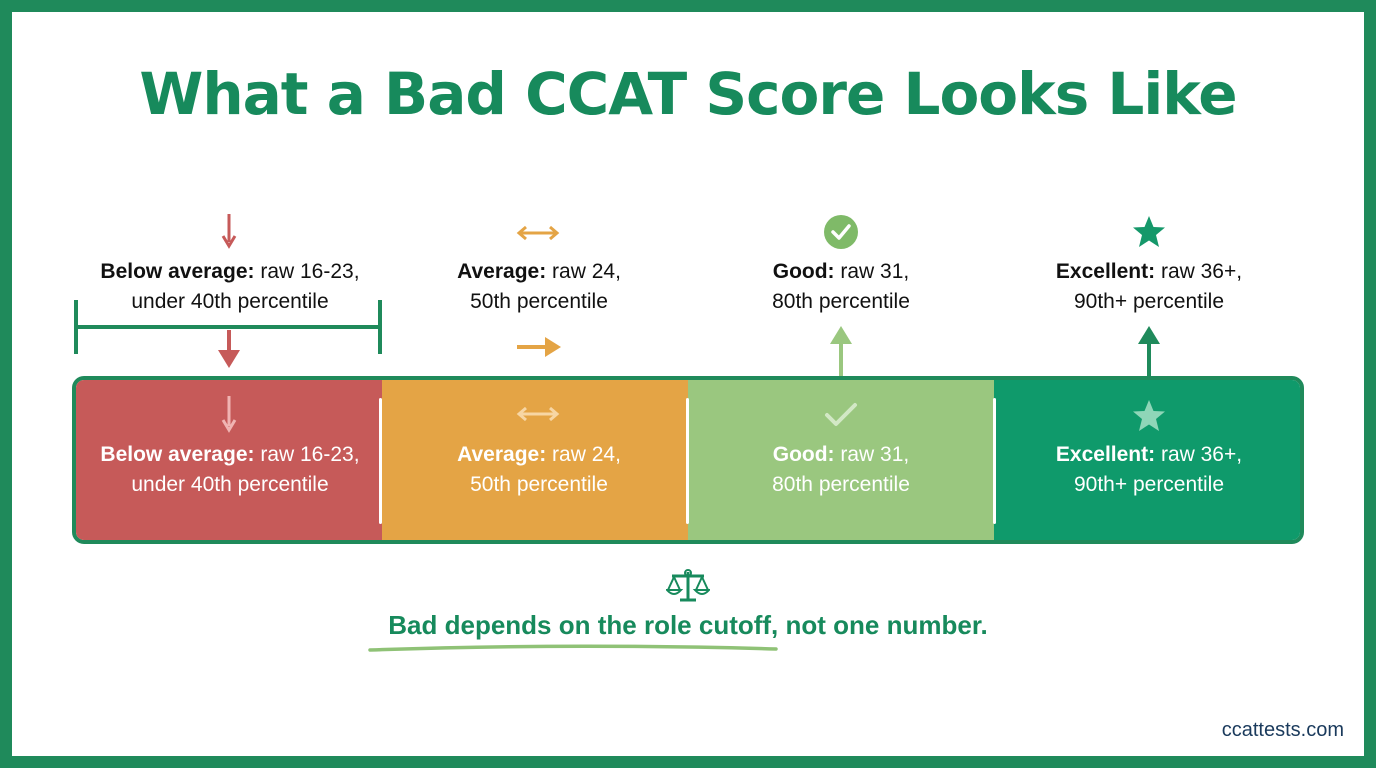 This screenshot has height=768, width=1376. What do you see at coordinates (229, 349) in the screenshot?
I see `below-average-down-arrow-icon` at bounding box center [229, 349].